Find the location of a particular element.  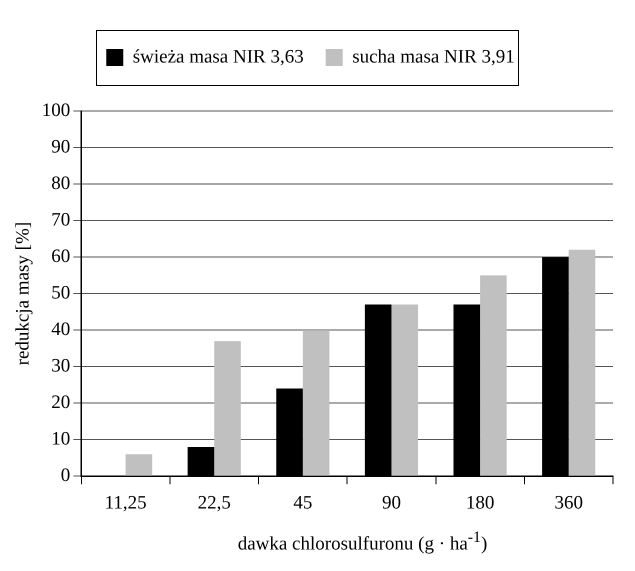

y-axis-title: redukcja masy [%] is located at coordinates (23, 294).